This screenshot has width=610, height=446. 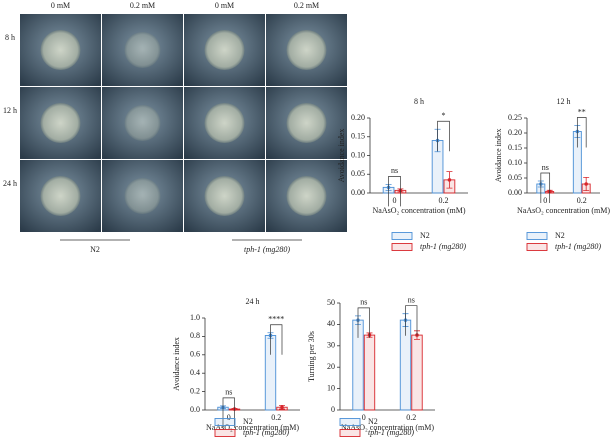 I want to click on significance-label: ****, so click(x=276, y=319).